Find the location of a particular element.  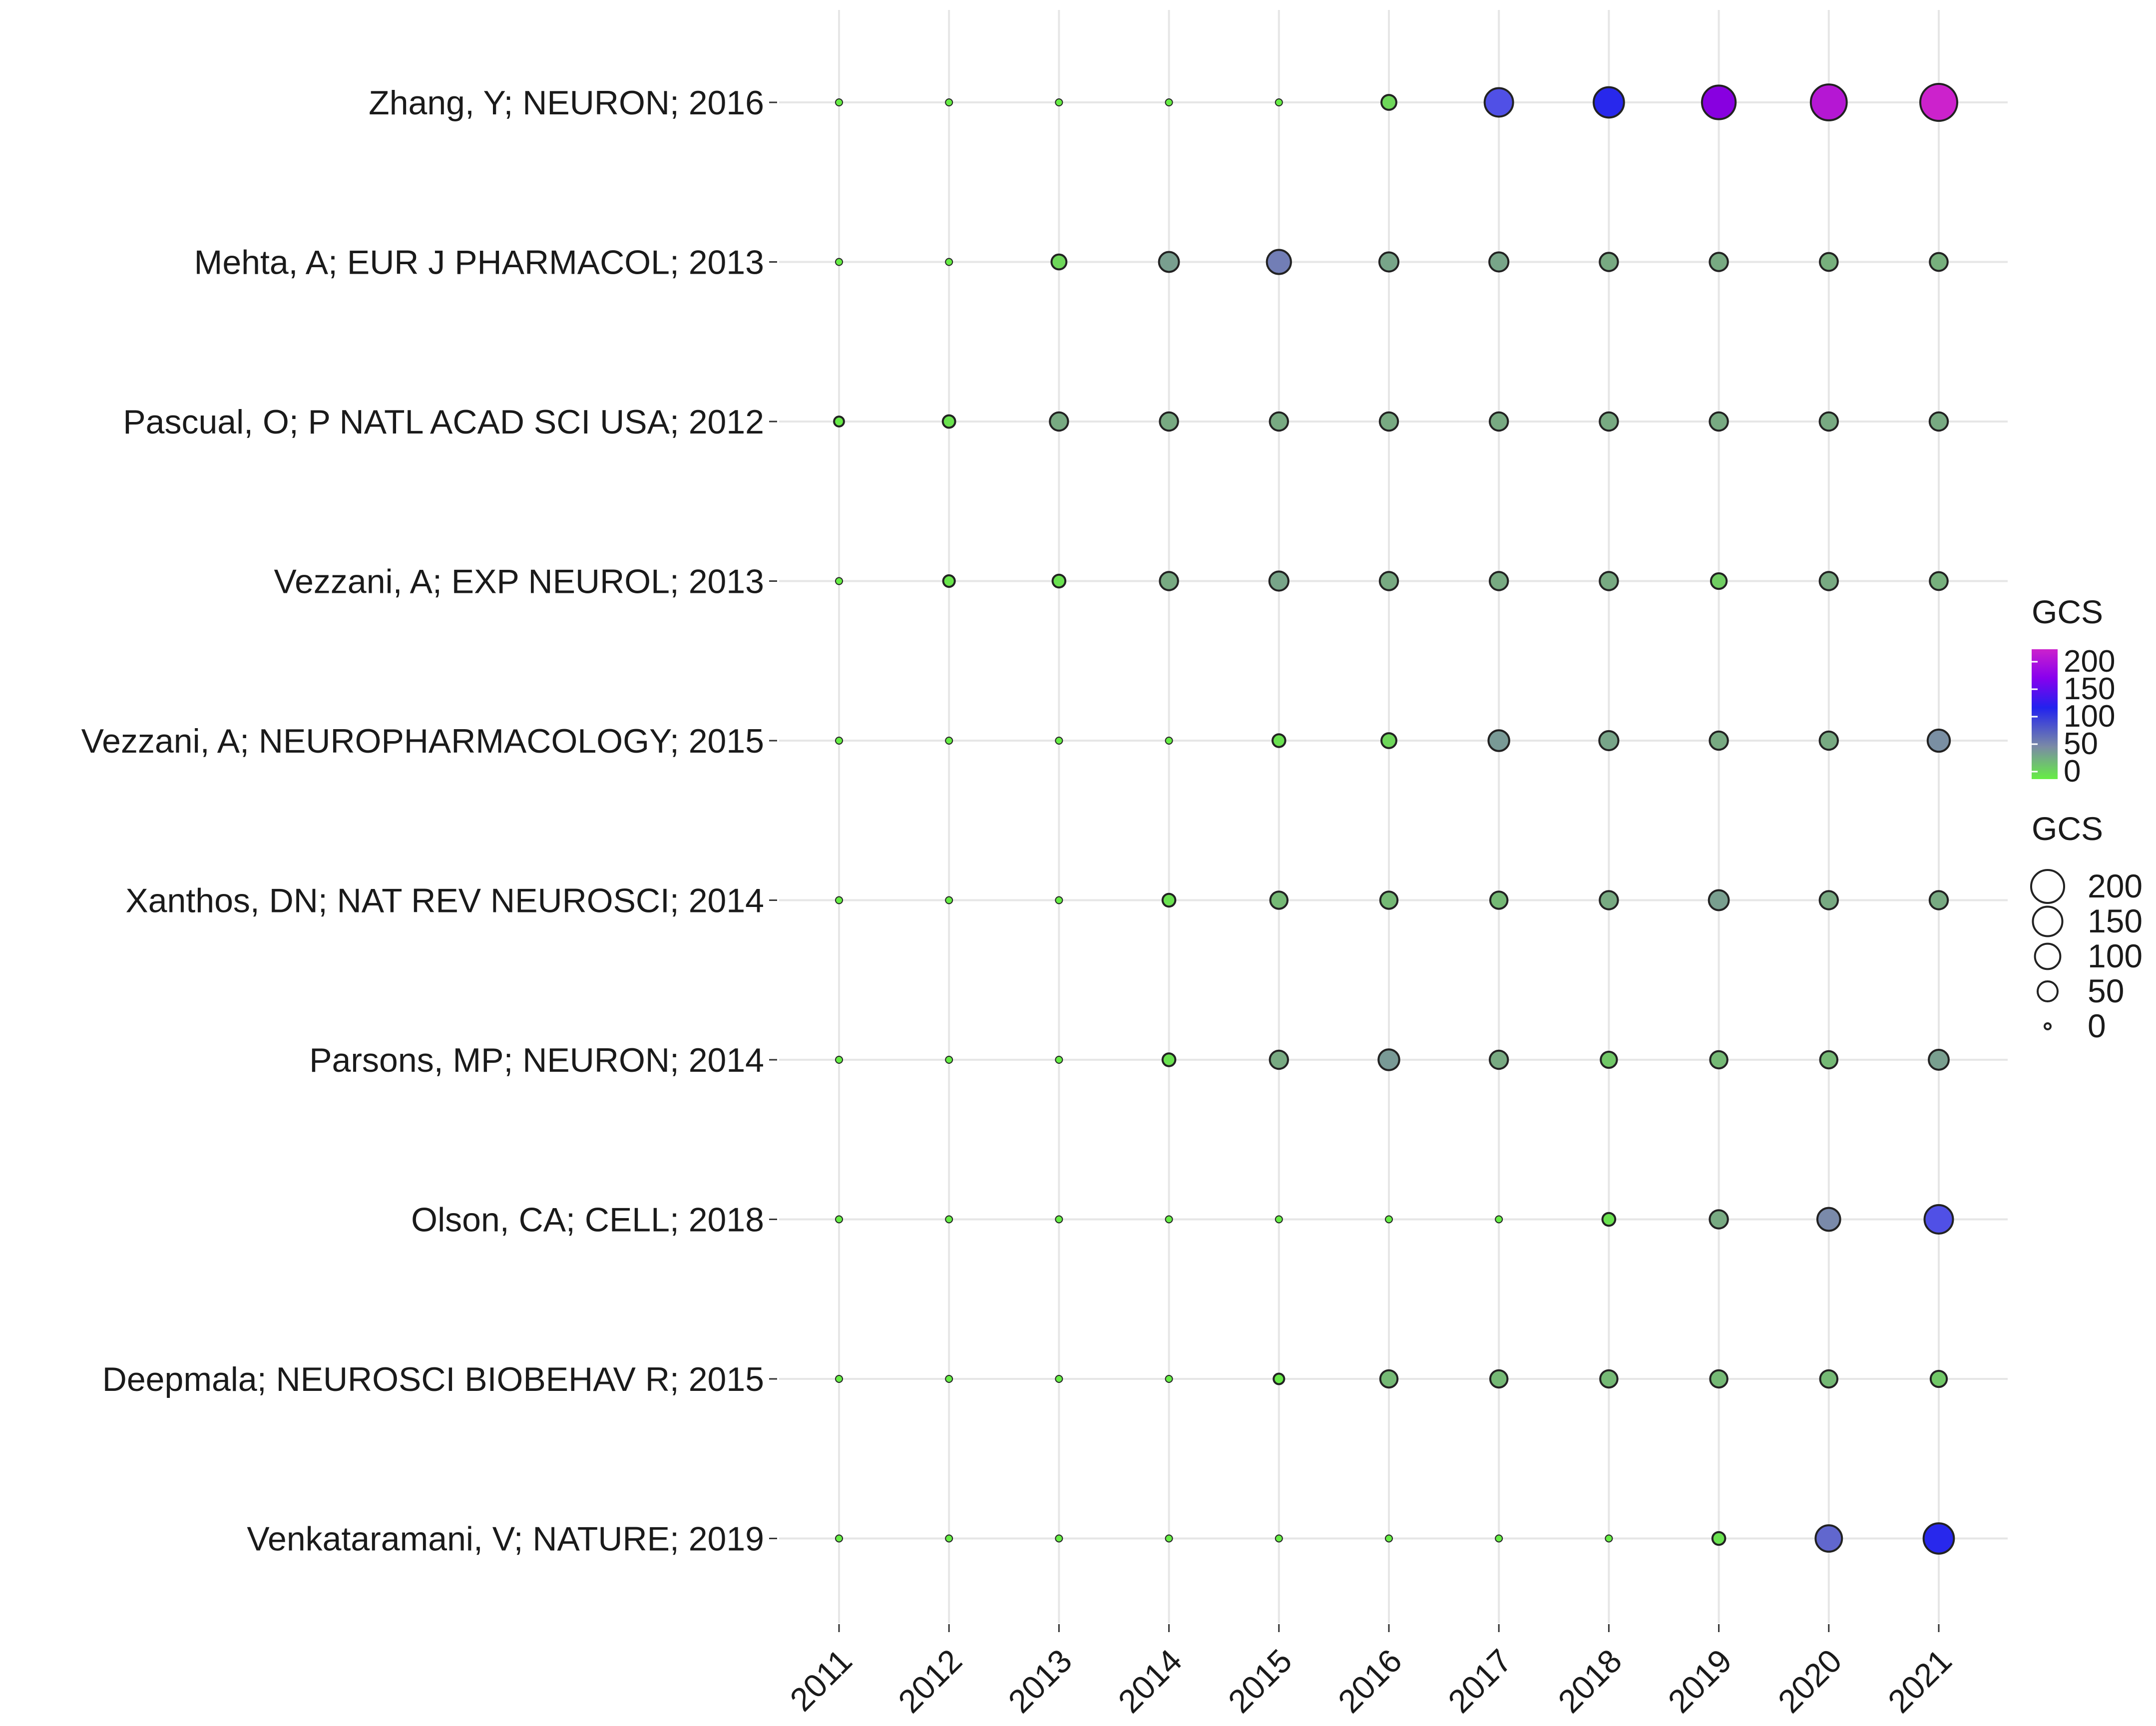

x-tick-label: 2016 is located at coordinates (1370, 1681).